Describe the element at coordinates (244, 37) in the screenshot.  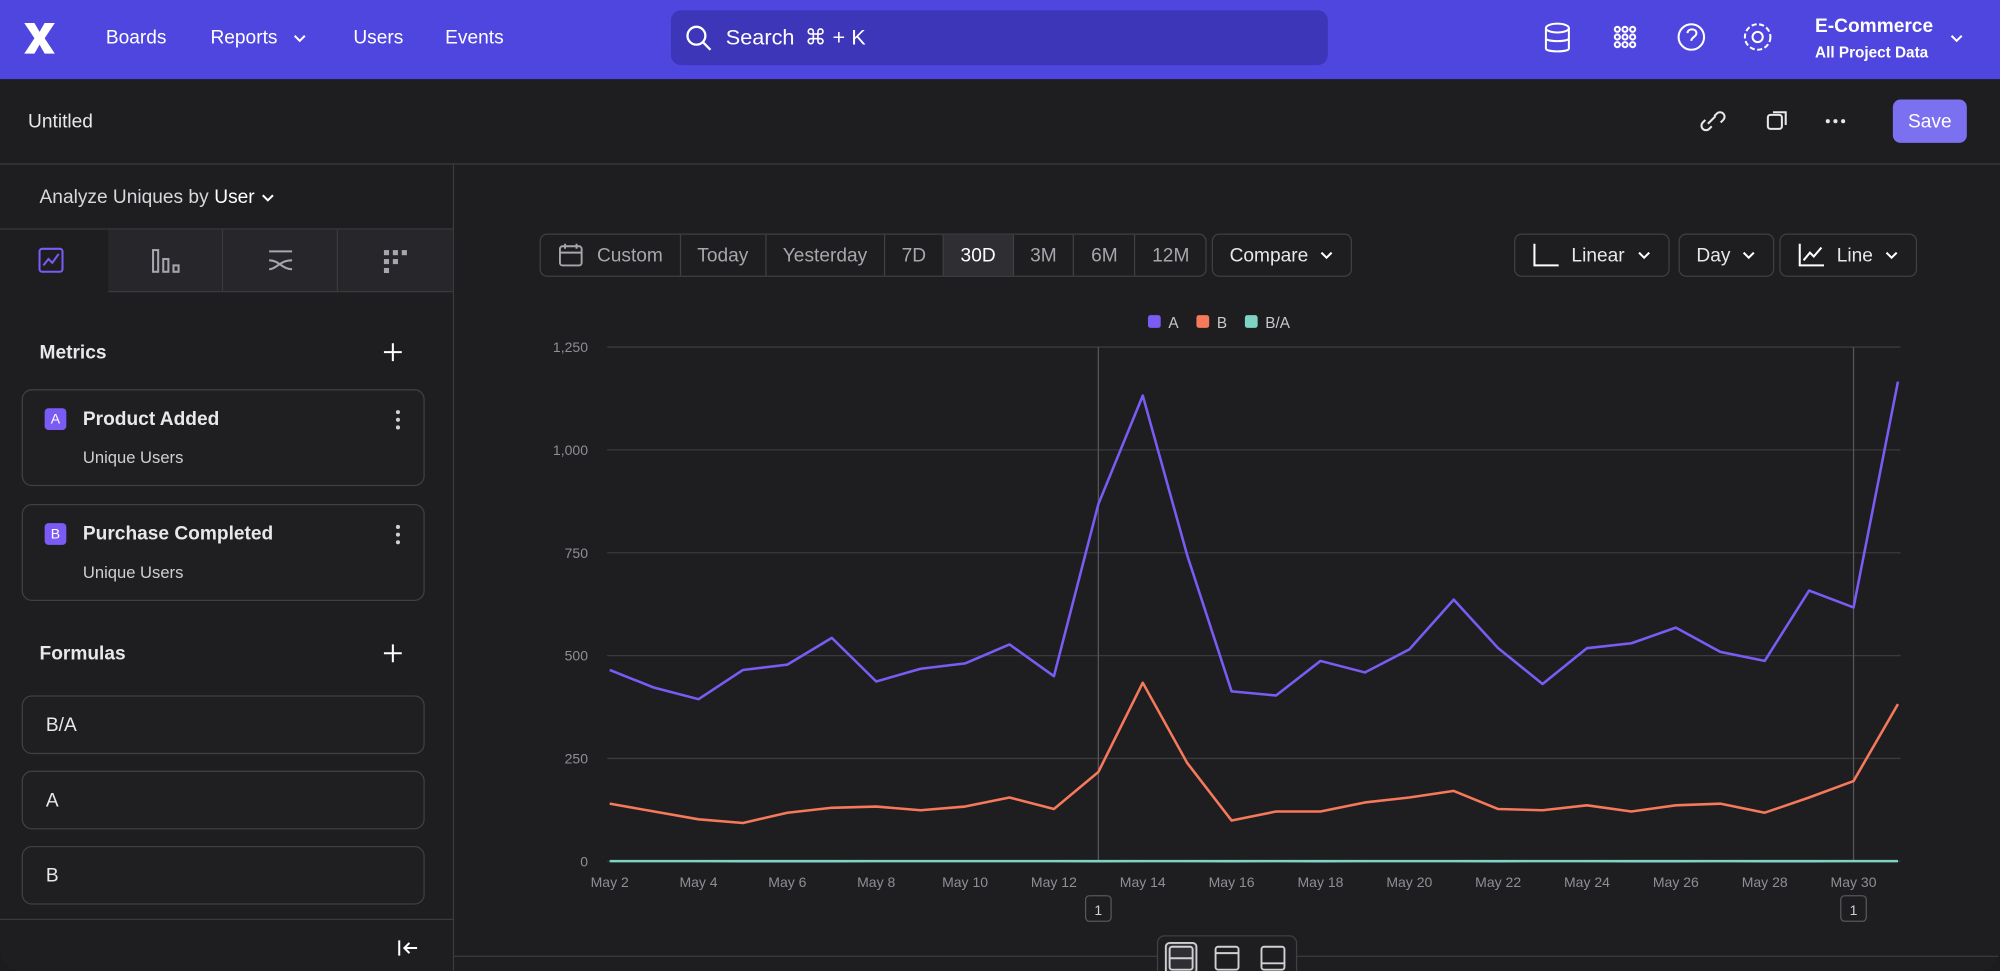
I see `nav-item: Reports` at that location.